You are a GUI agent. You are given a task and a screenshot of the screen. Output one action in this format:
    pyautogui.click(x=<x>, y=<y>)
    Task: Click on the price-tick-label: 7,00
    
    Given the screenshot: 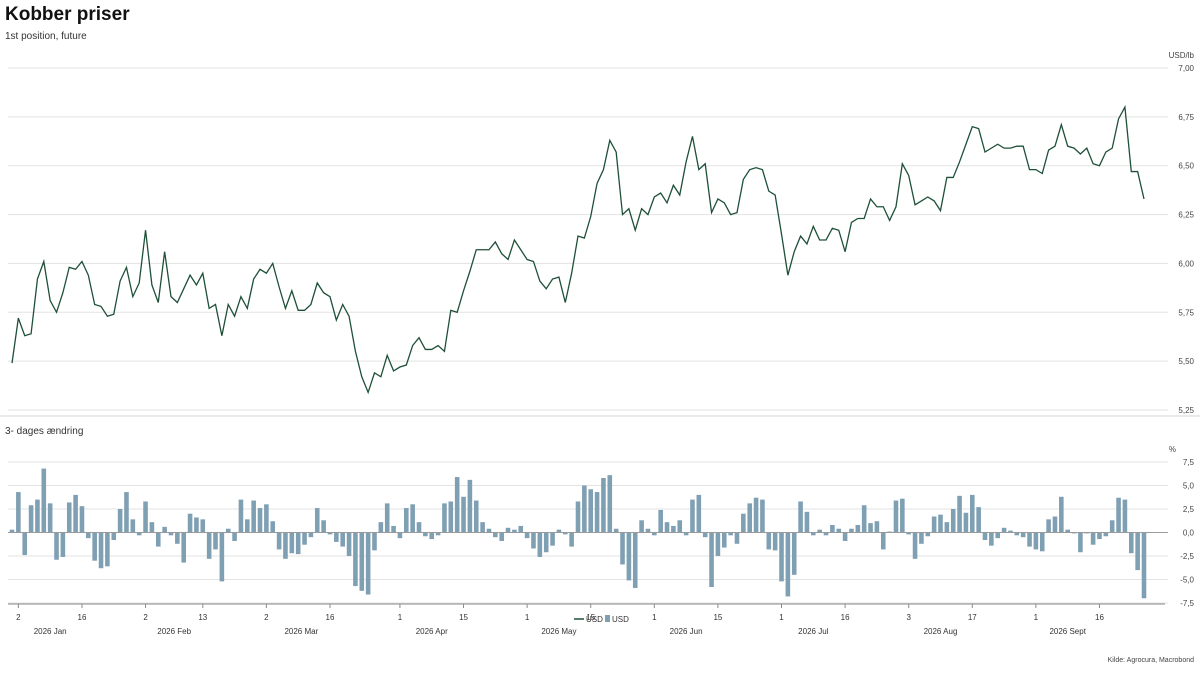 What is the action you would take?
    pyautogui.click(x=1186, y=68)
    